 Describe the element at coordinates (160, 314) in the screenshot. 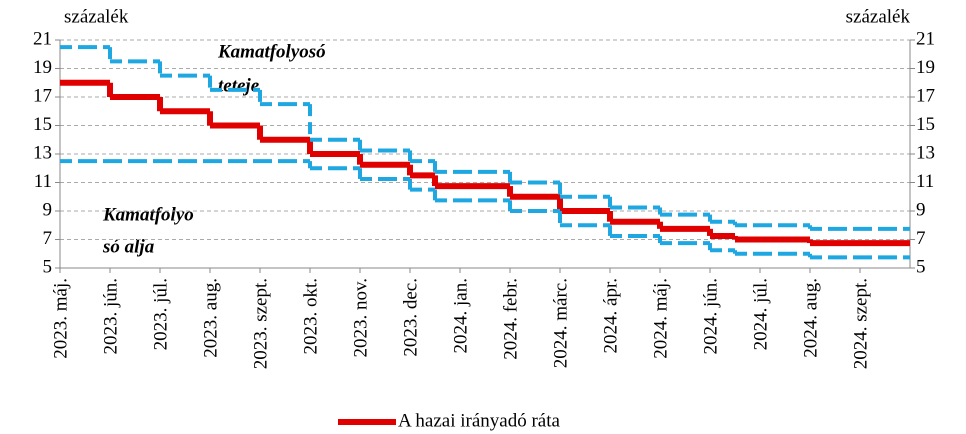

I see `x-tick-label: 2023. júl.` at that location.